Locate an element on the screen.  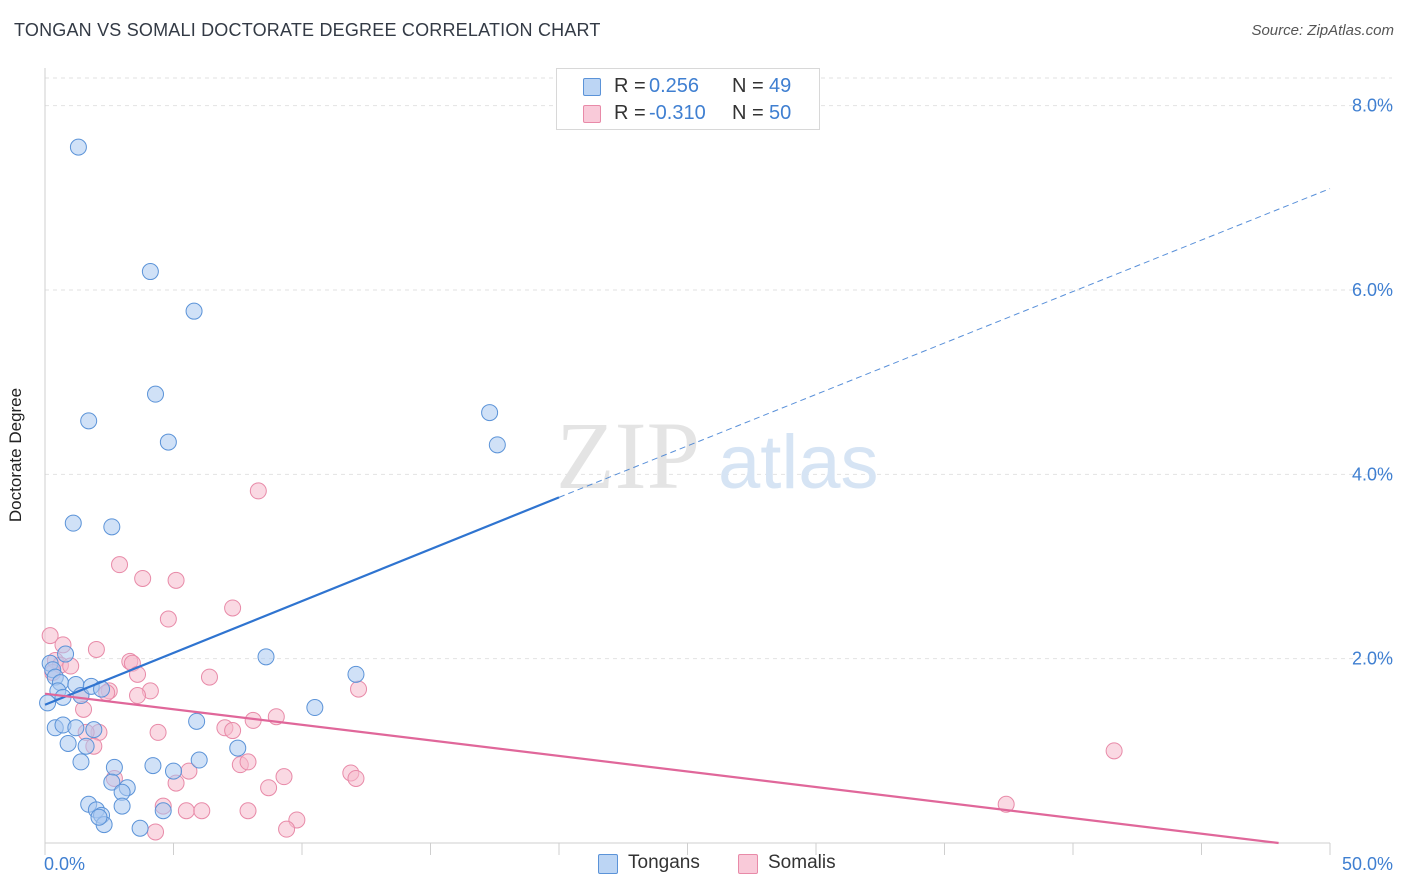
legend-row-somalis: R = -0.310 N = 50 is located at coordinates (688, 114).